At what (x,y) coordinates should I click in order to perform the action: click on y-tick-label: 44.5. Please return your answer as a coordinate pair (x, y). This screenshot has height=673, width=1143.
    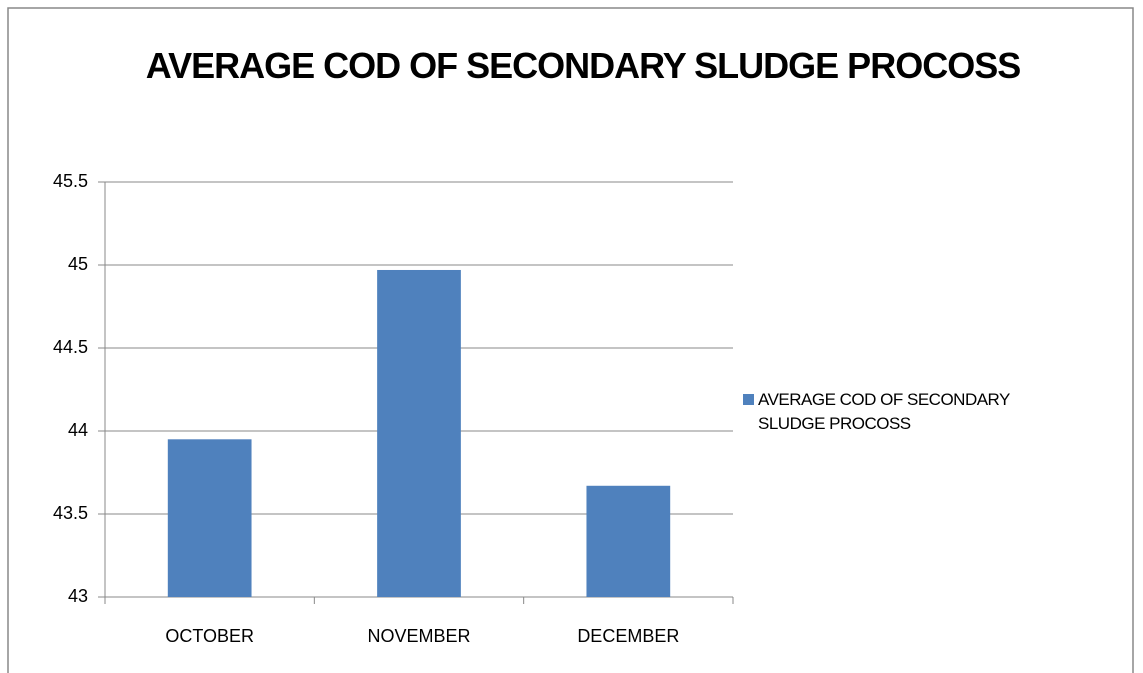
    Looking at the image, I should click on (70, 347).